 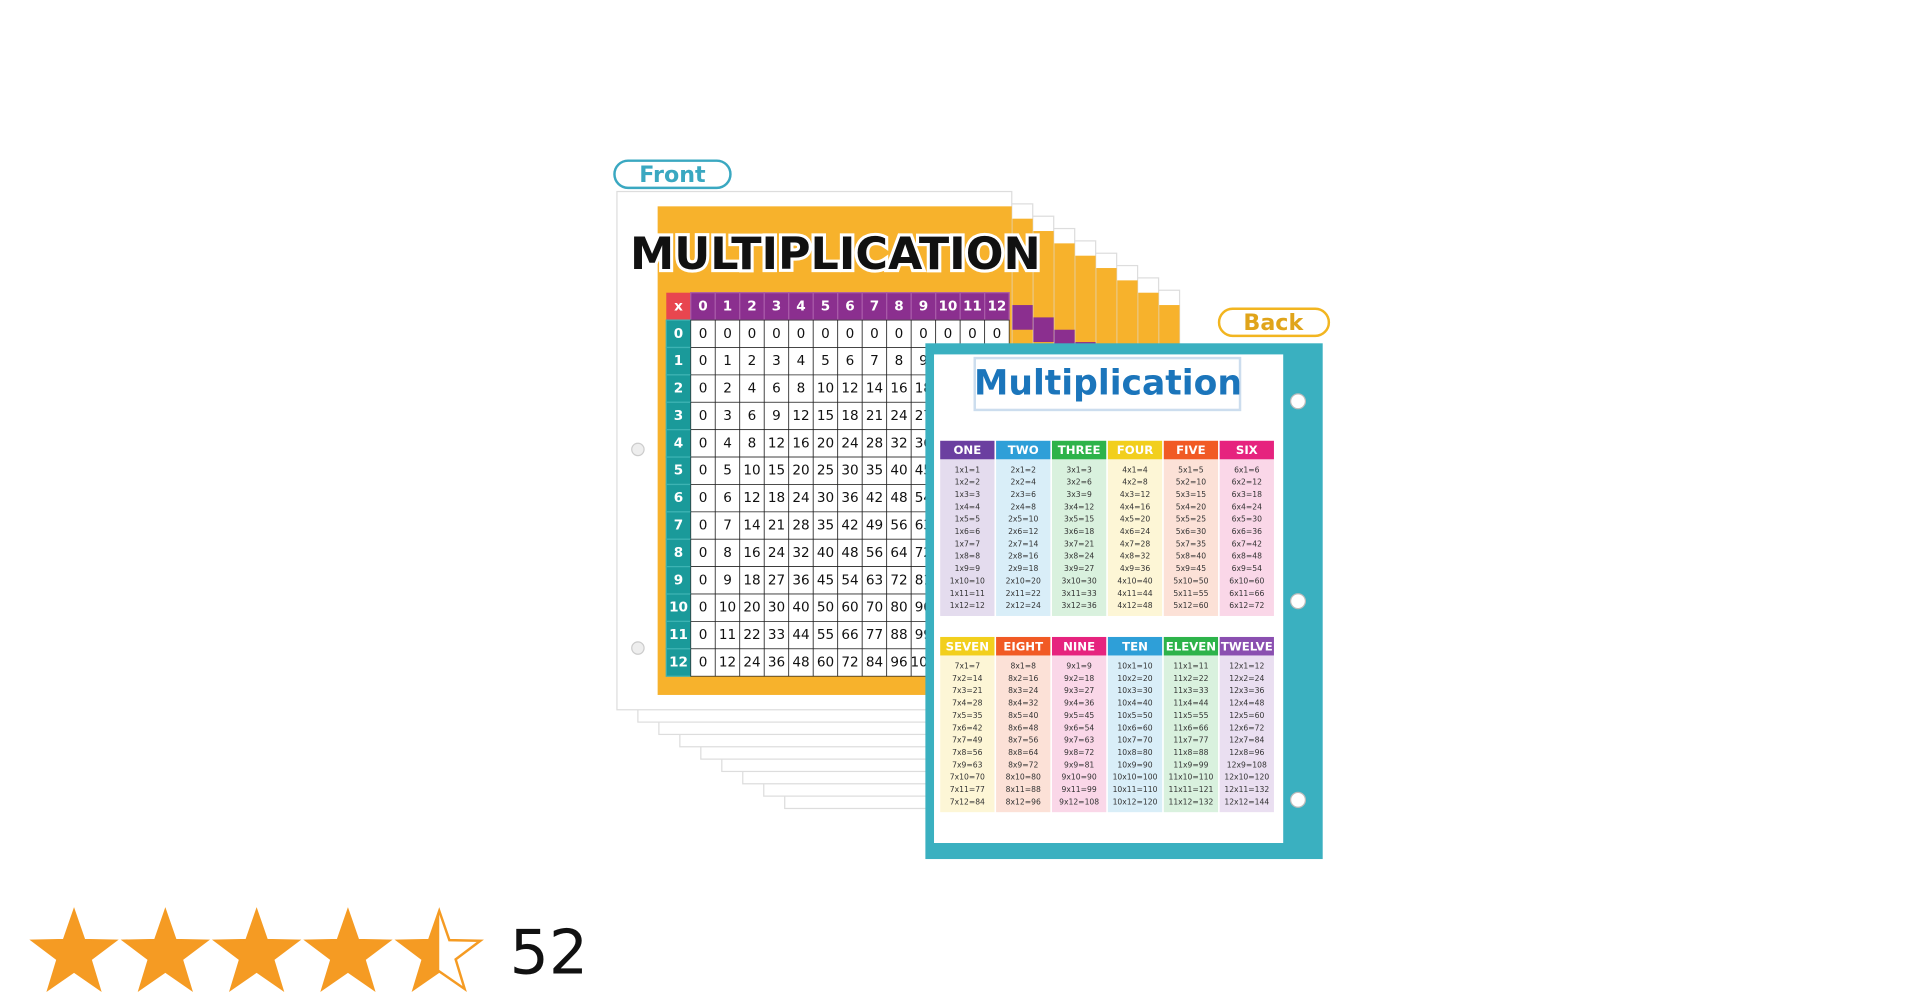 I want to click on cell-value: 36, so click(x=776, y=662).